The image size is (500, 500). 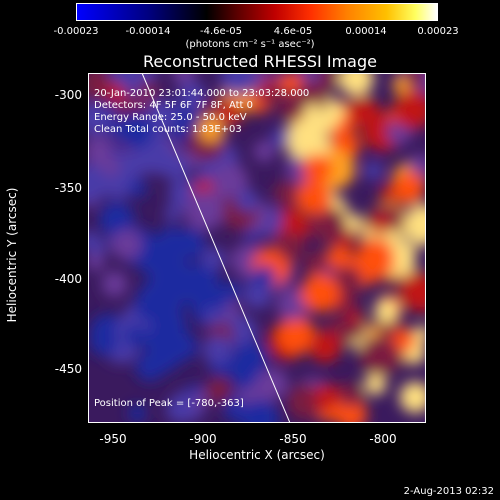 What do you see at coordinates (293, 439) in the screenshot?
I see `x-tick-label: -850` at bounding box center [293, 439].